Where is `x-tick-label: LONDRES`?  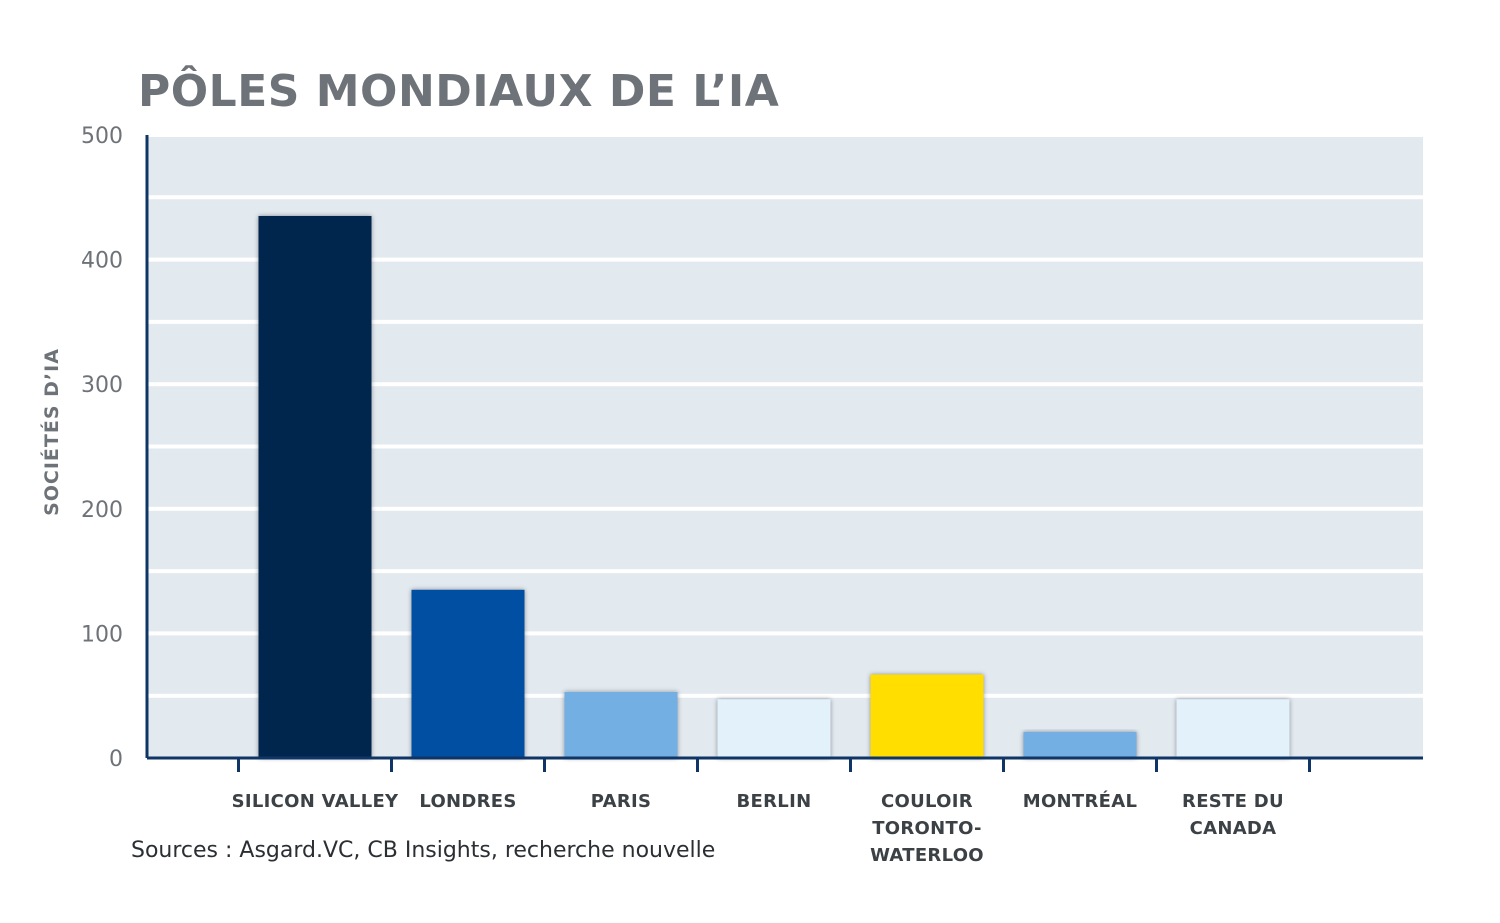 x-tick-label: LONDRES is located at coordinates (467, 801).